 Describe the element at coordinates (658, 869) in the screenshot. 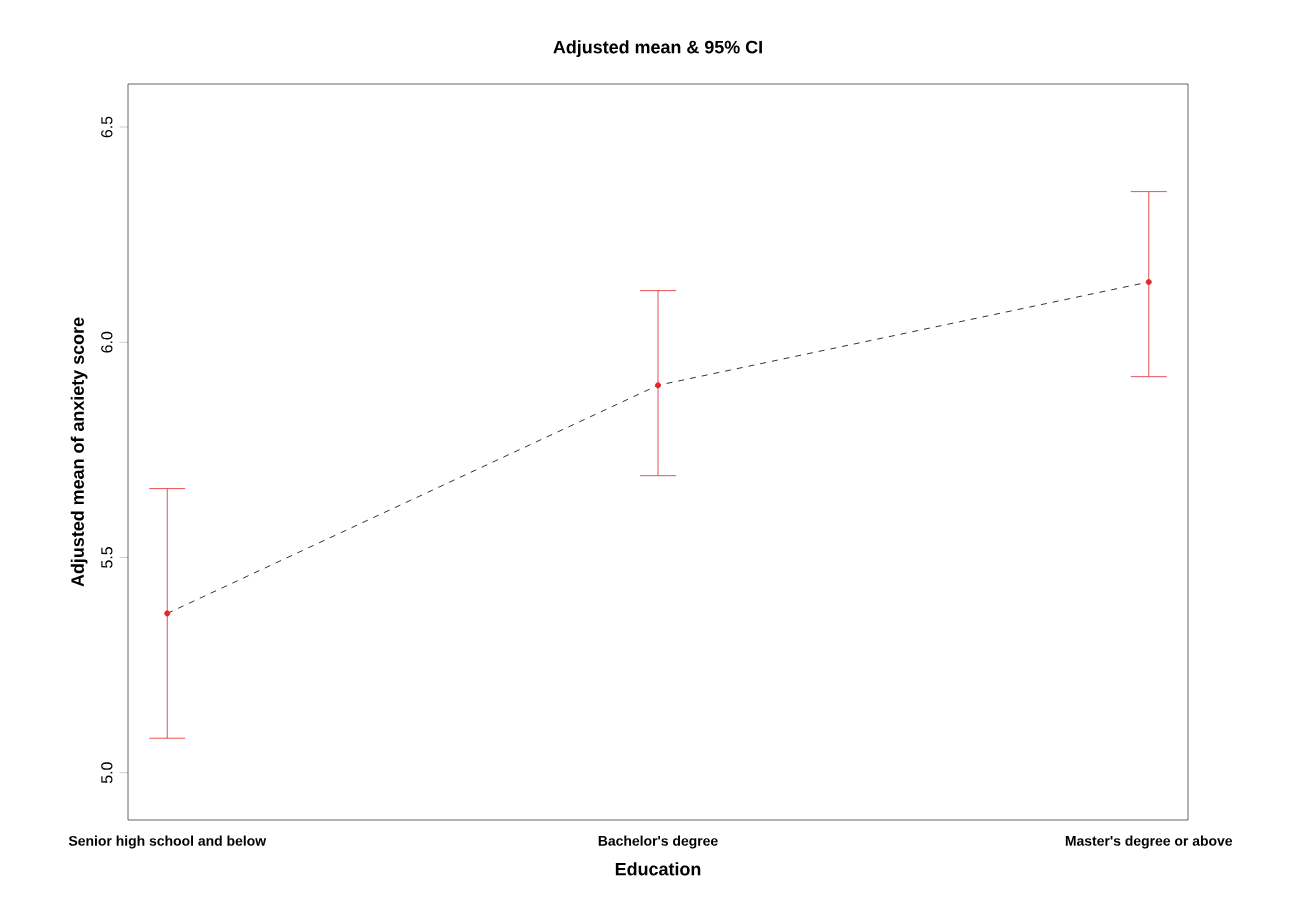

I see `x-axis-title: Education` at that location.